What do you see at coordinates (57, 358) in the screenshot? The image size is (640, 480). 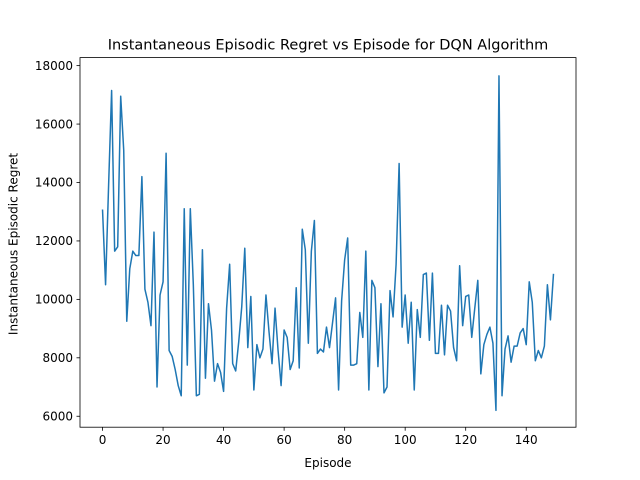 I see `y-tick-label: 8000` at bounding box center [57, 358].